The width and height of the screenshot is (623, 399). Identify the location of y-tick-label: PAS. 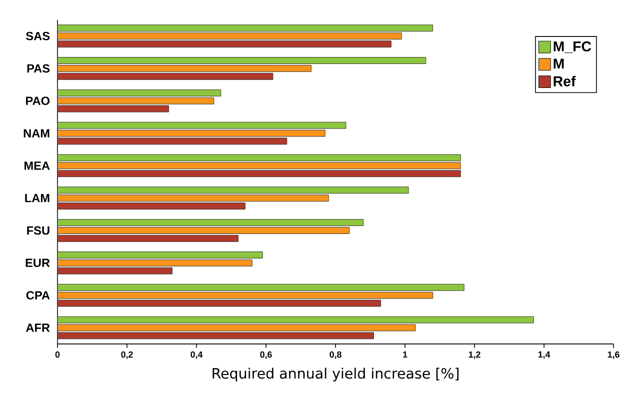
(38, 68).